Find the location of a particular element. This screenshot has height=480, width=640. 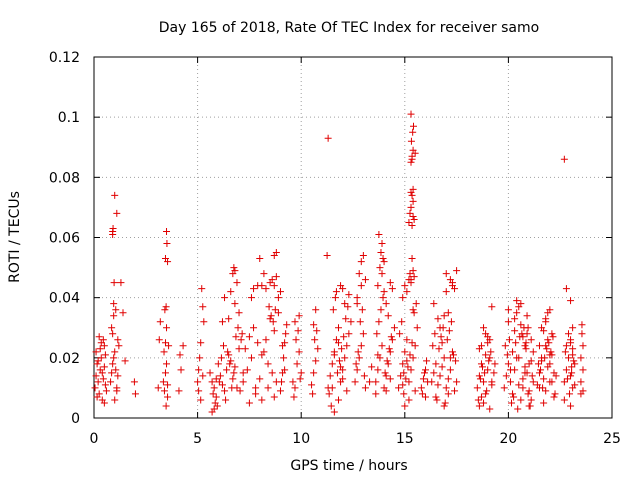

x-tick-labels: 0 5 10 15 20 25 is located at coordinates (355, 439).